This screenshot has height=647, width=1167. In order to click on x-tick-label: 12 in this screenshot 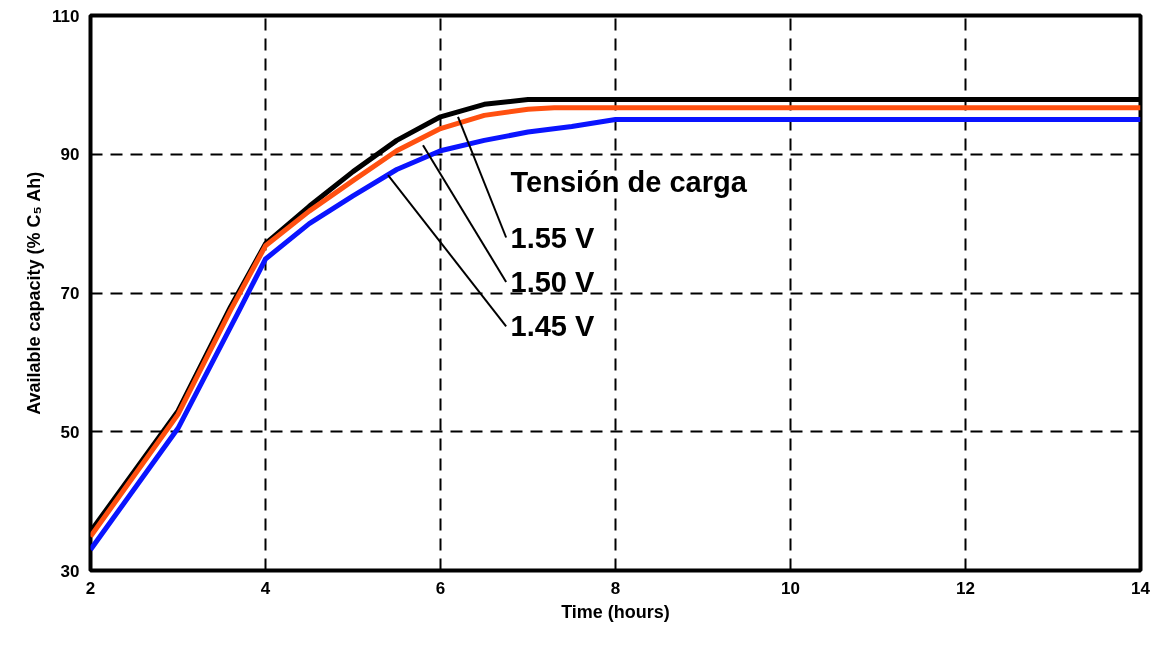, I will do `click(965, 588)`.